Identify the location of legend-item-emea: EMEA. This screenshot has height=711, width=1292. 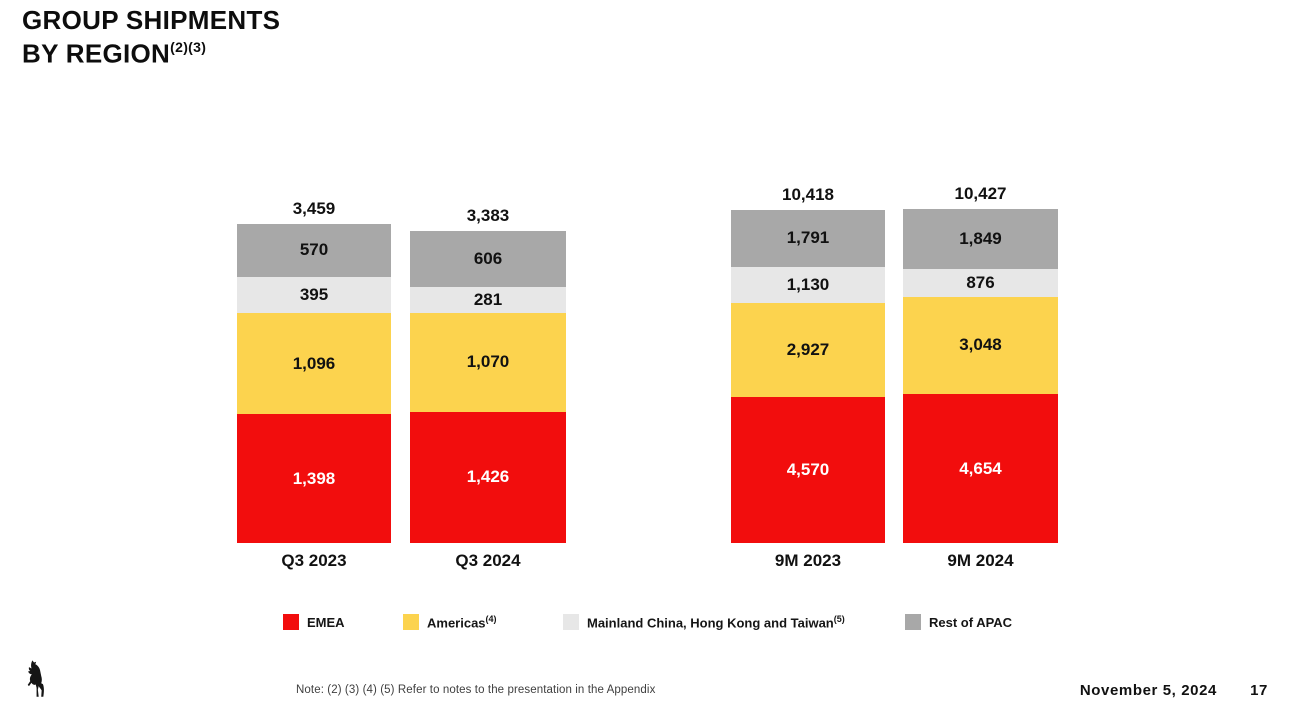
(314, 622).